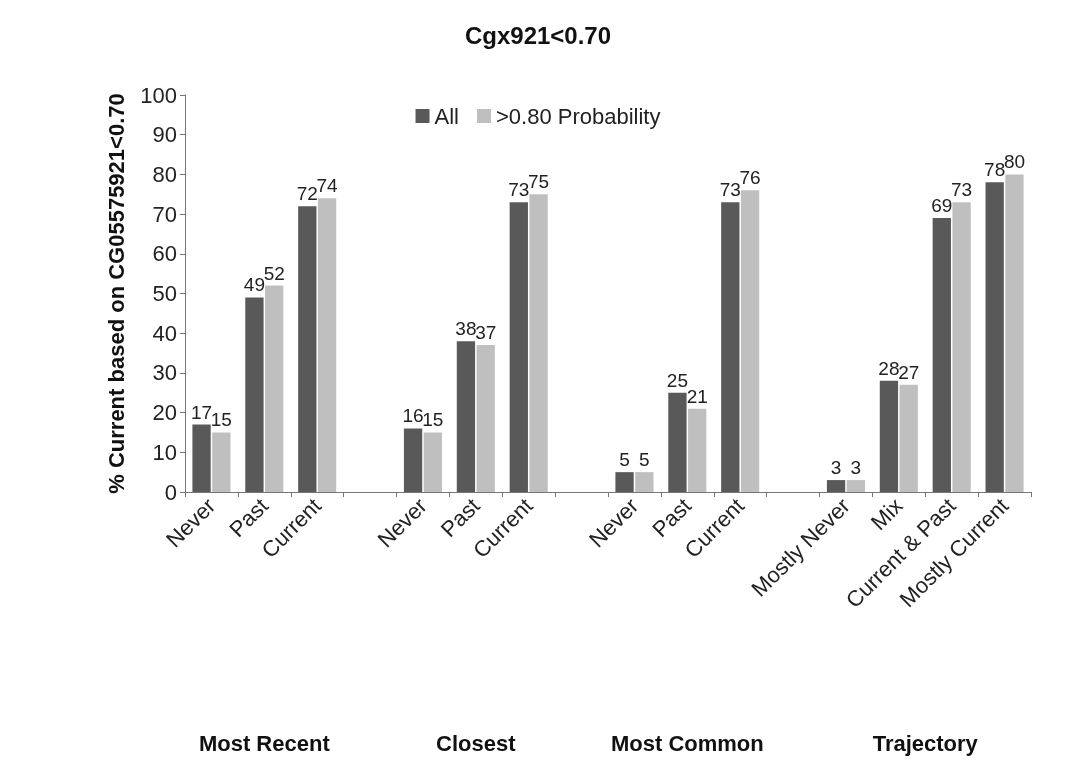 The height and width of the screenshot is (779, 1076). I want to click on y-tick-label: 100, so click(158, 95).